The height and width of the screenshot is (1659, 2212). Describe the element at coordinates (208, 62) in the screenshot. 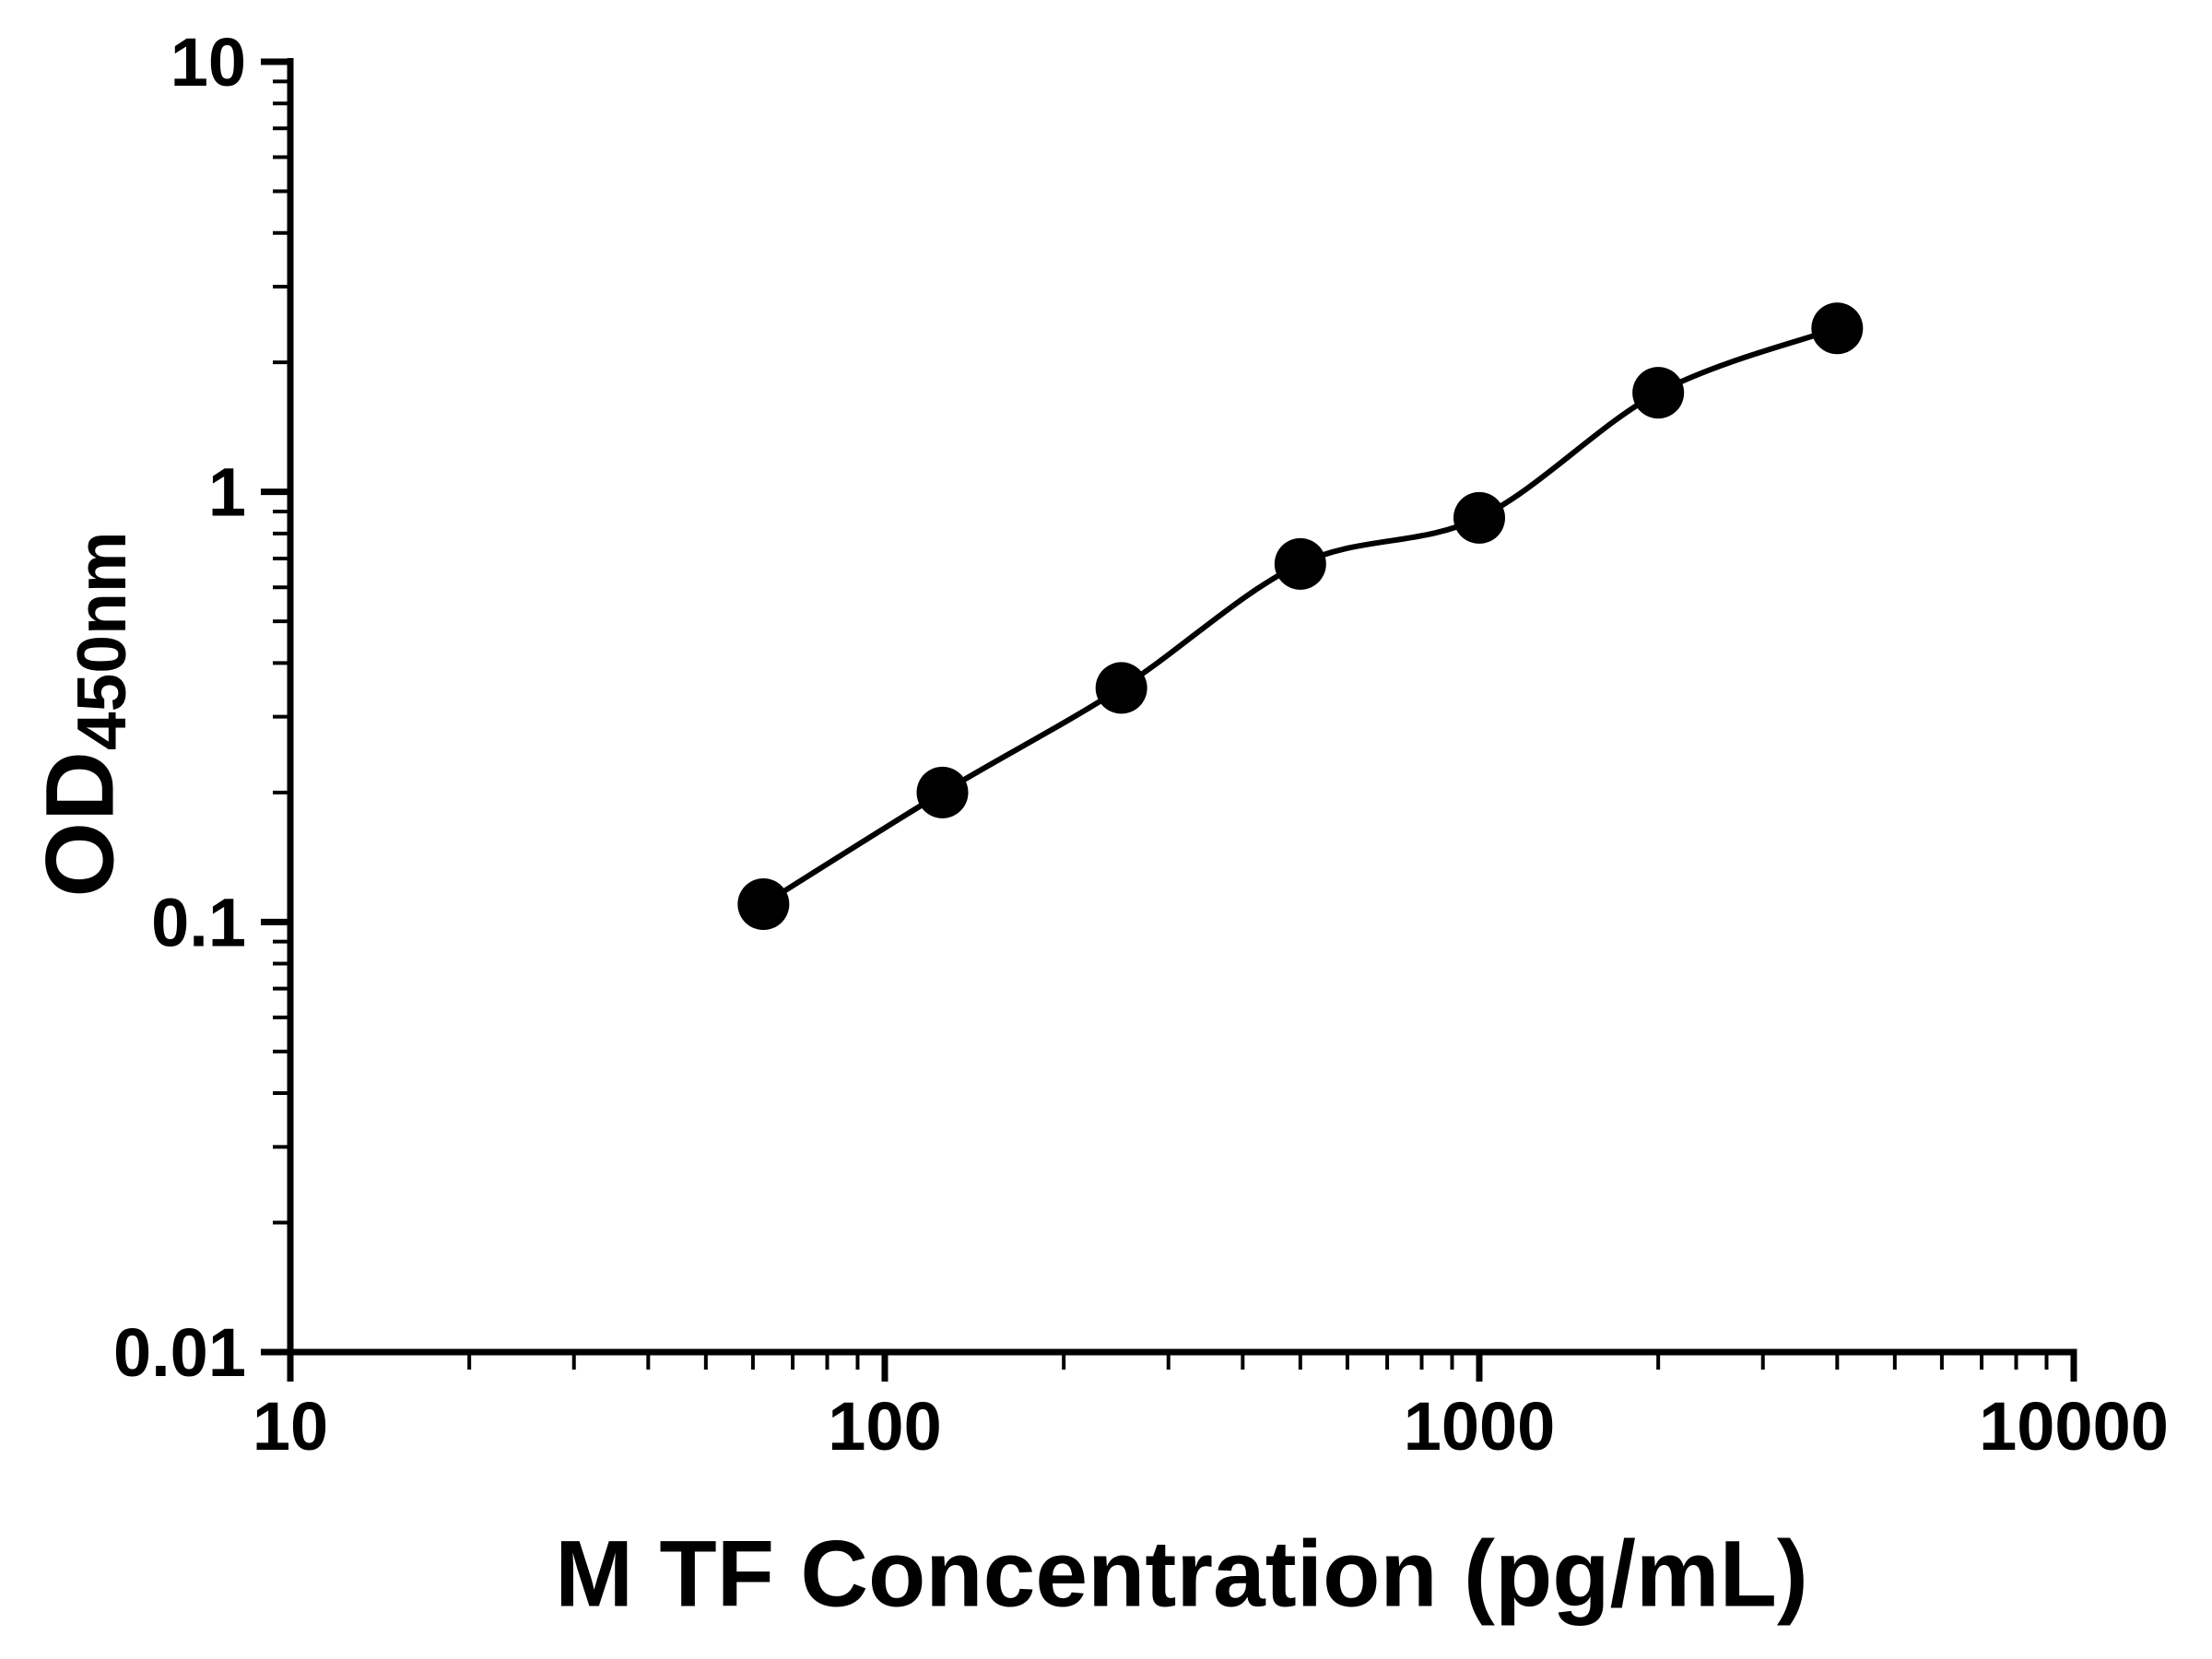

I see `y-tick-label: 10` at that location.